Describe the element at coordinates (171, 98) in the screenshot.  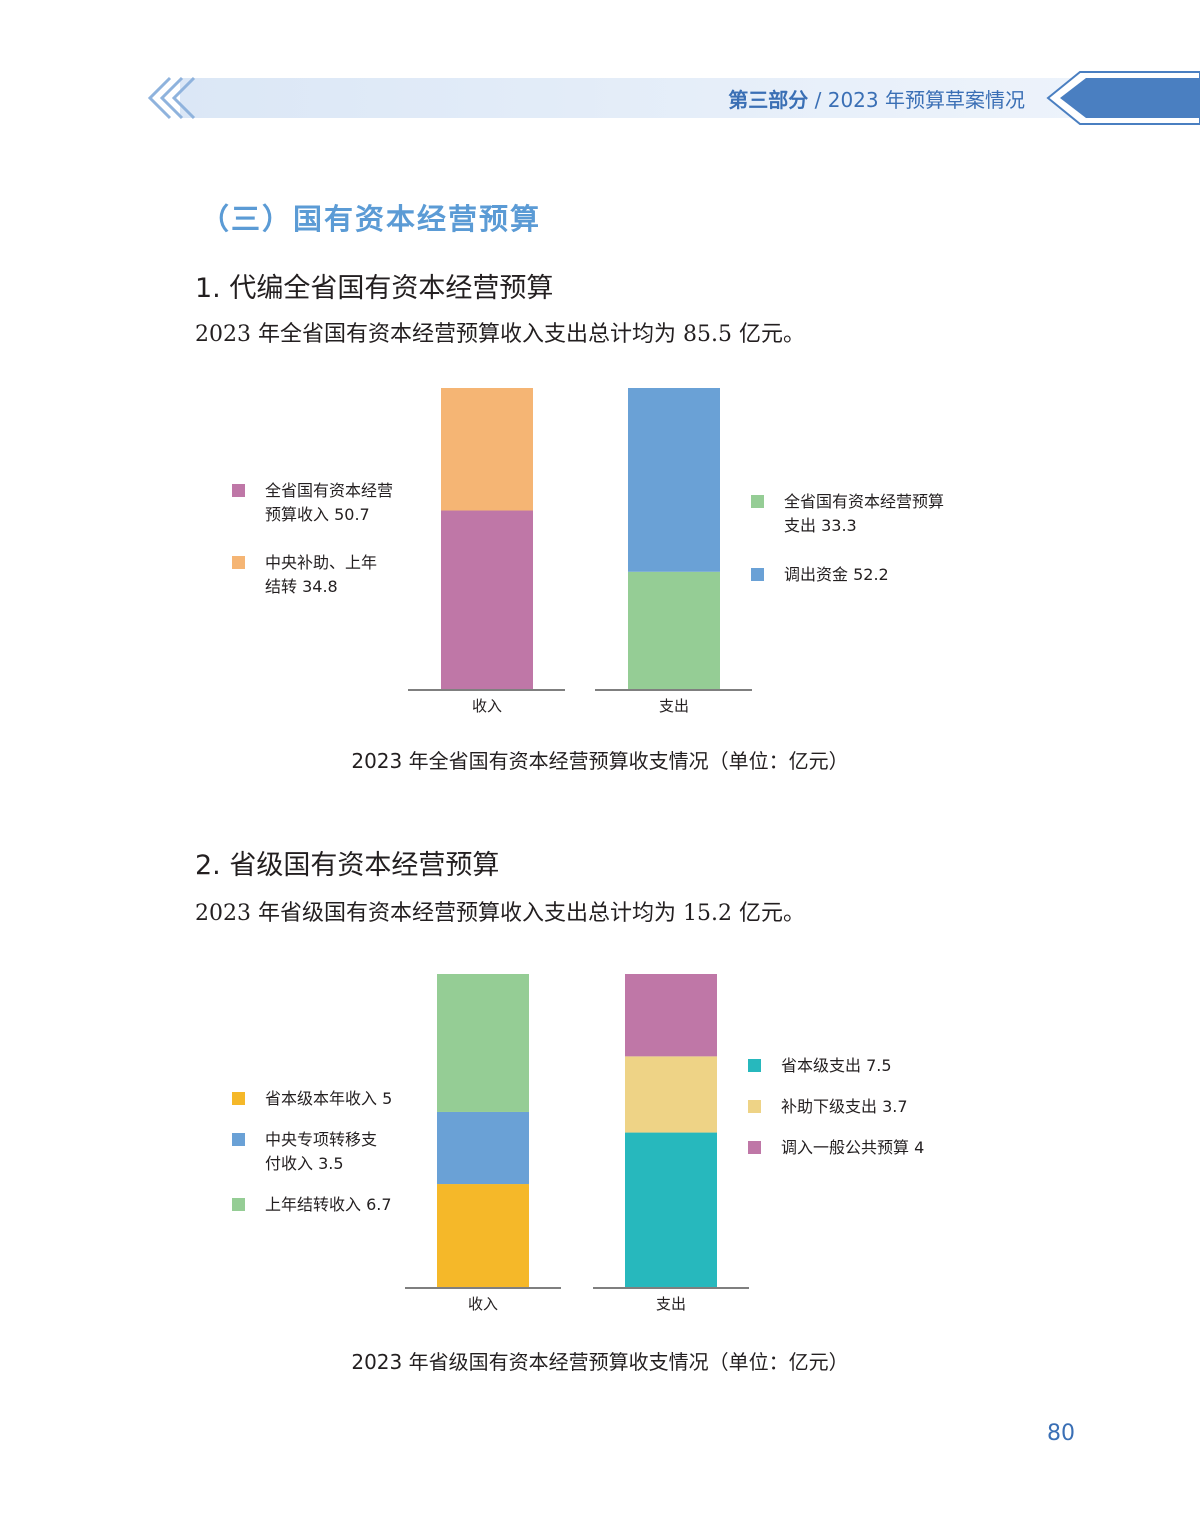
I see `double-chevron-left-icon` at that location.